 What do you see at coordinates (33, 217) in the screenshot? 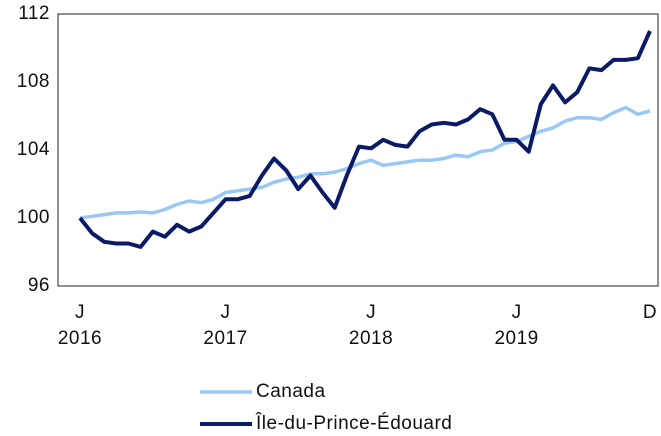
I see `y-tick-label: 100` at bounding box center [33, 217].